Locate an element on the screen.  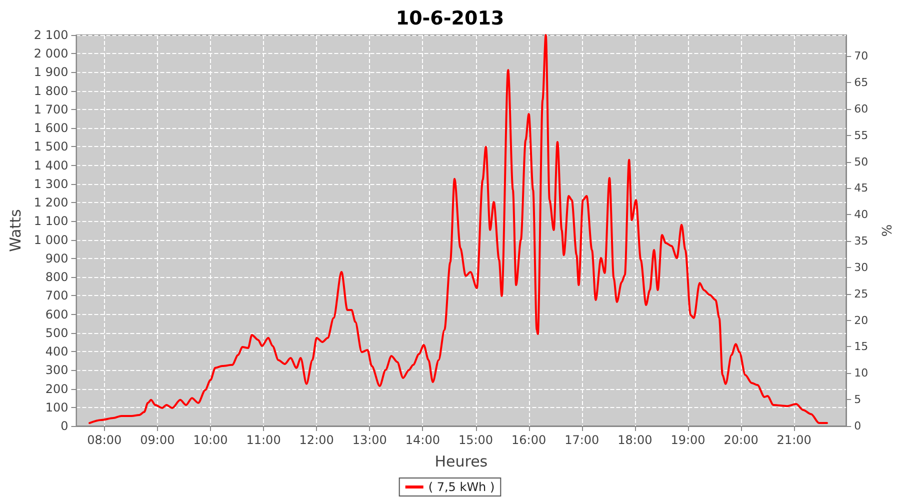
y2-tick-label: 45 is located at coordinates (861, 188).